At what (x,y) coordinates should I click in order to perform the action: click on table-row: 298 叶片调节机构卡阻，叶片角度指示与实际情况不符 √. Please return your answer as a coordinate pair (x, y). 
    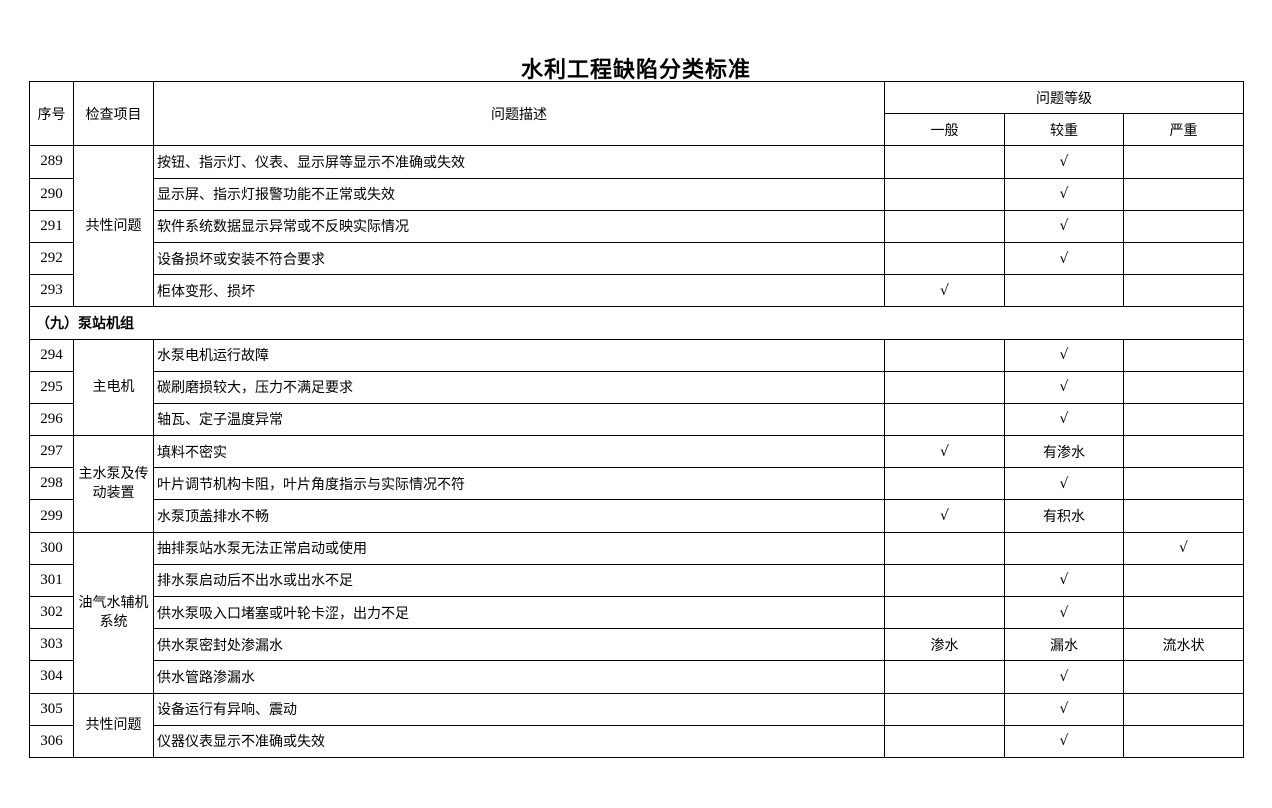
    Looking at the image, I should click on (636, 484).